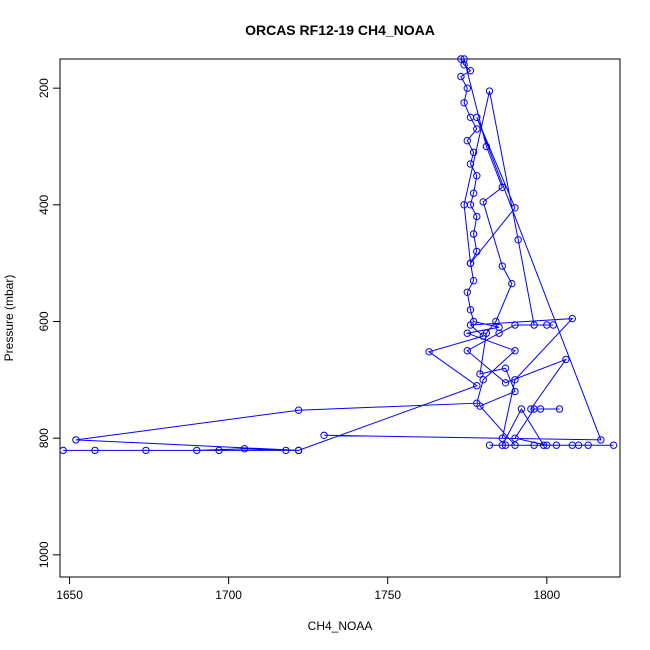  I want to click on y-tick-label: 600, so click(44, 321).